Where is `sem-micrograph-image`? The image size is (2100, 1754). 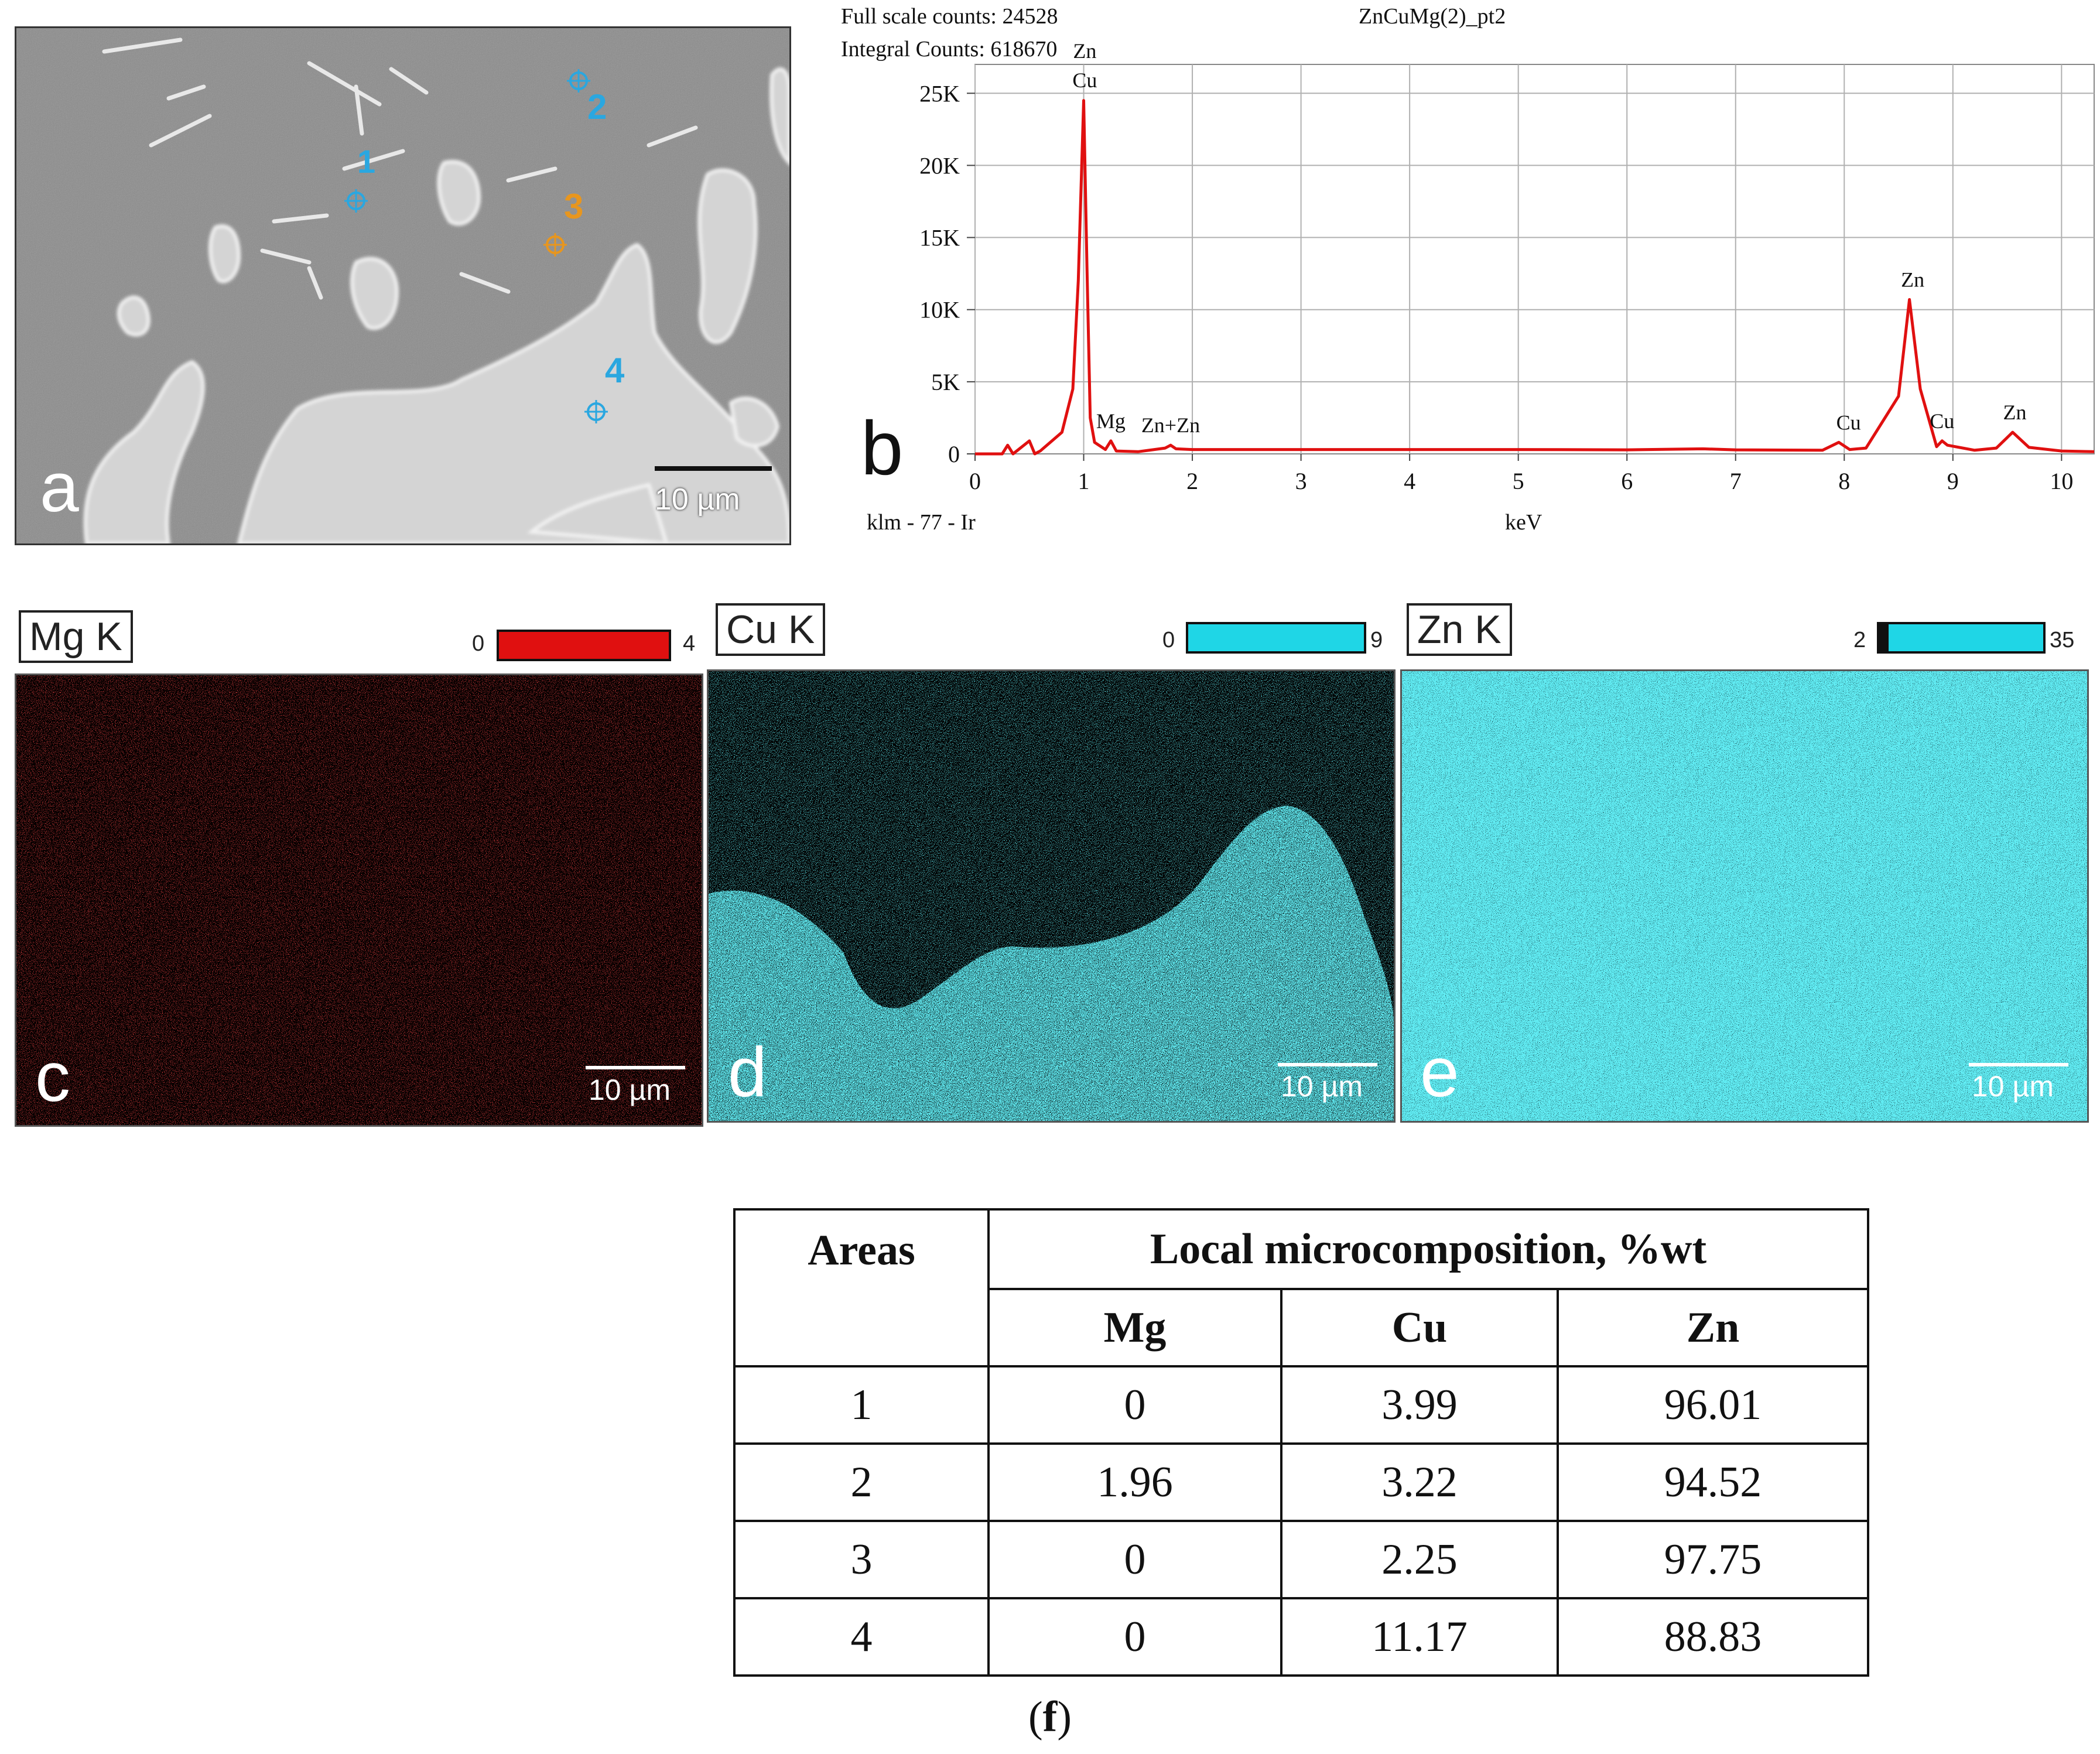
sem-micrograph-image is located at coordinates (402, 285).